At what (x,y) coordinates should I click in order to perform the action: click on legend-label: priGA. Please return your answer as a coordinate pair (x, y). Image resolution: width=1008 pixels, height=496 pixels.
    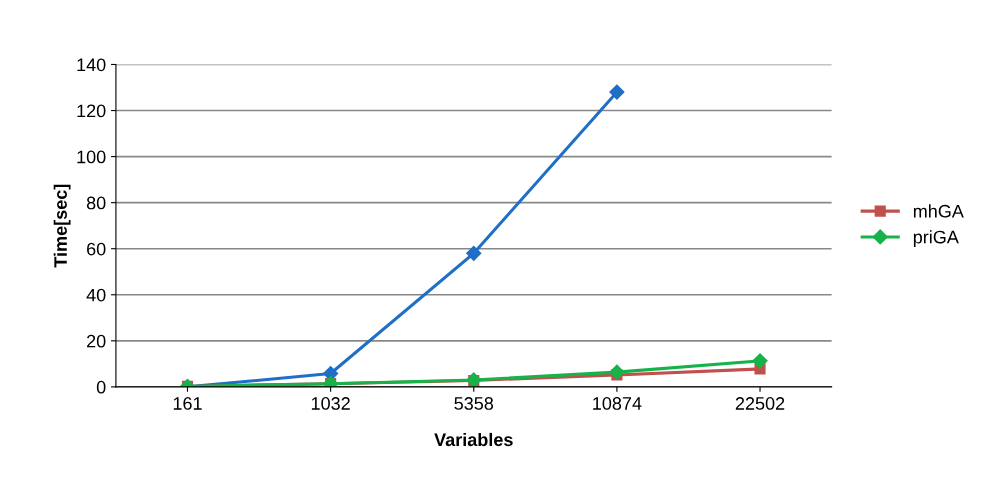
    Looking at the image, I should click on (936, 239).